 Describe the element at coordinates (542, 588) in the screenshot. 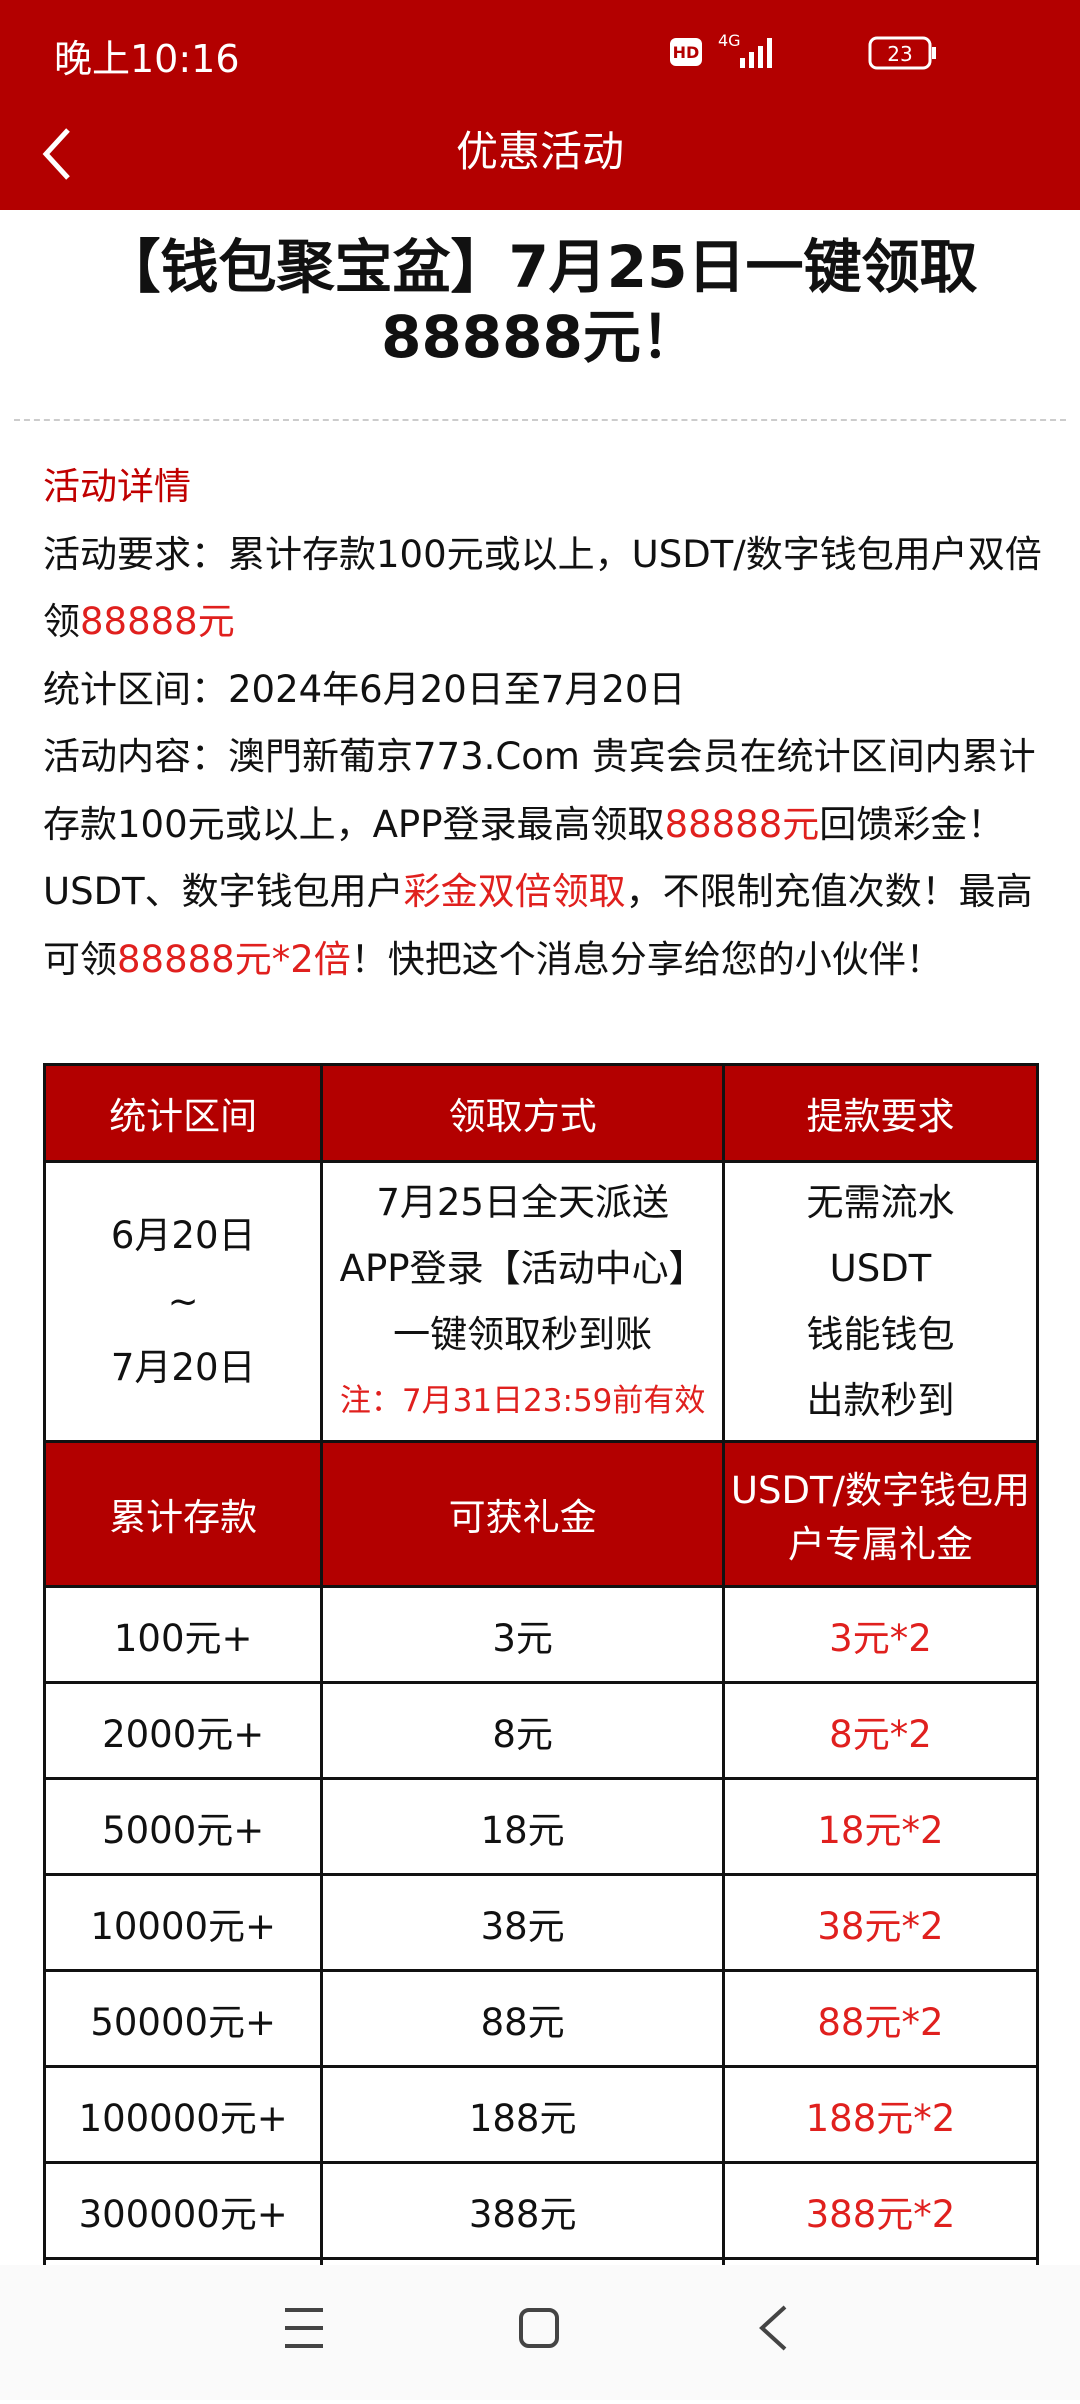

I see `text-run: 活动要求：累计存款100元或以上，USDT/数字钱包用户双倍领` at that location.